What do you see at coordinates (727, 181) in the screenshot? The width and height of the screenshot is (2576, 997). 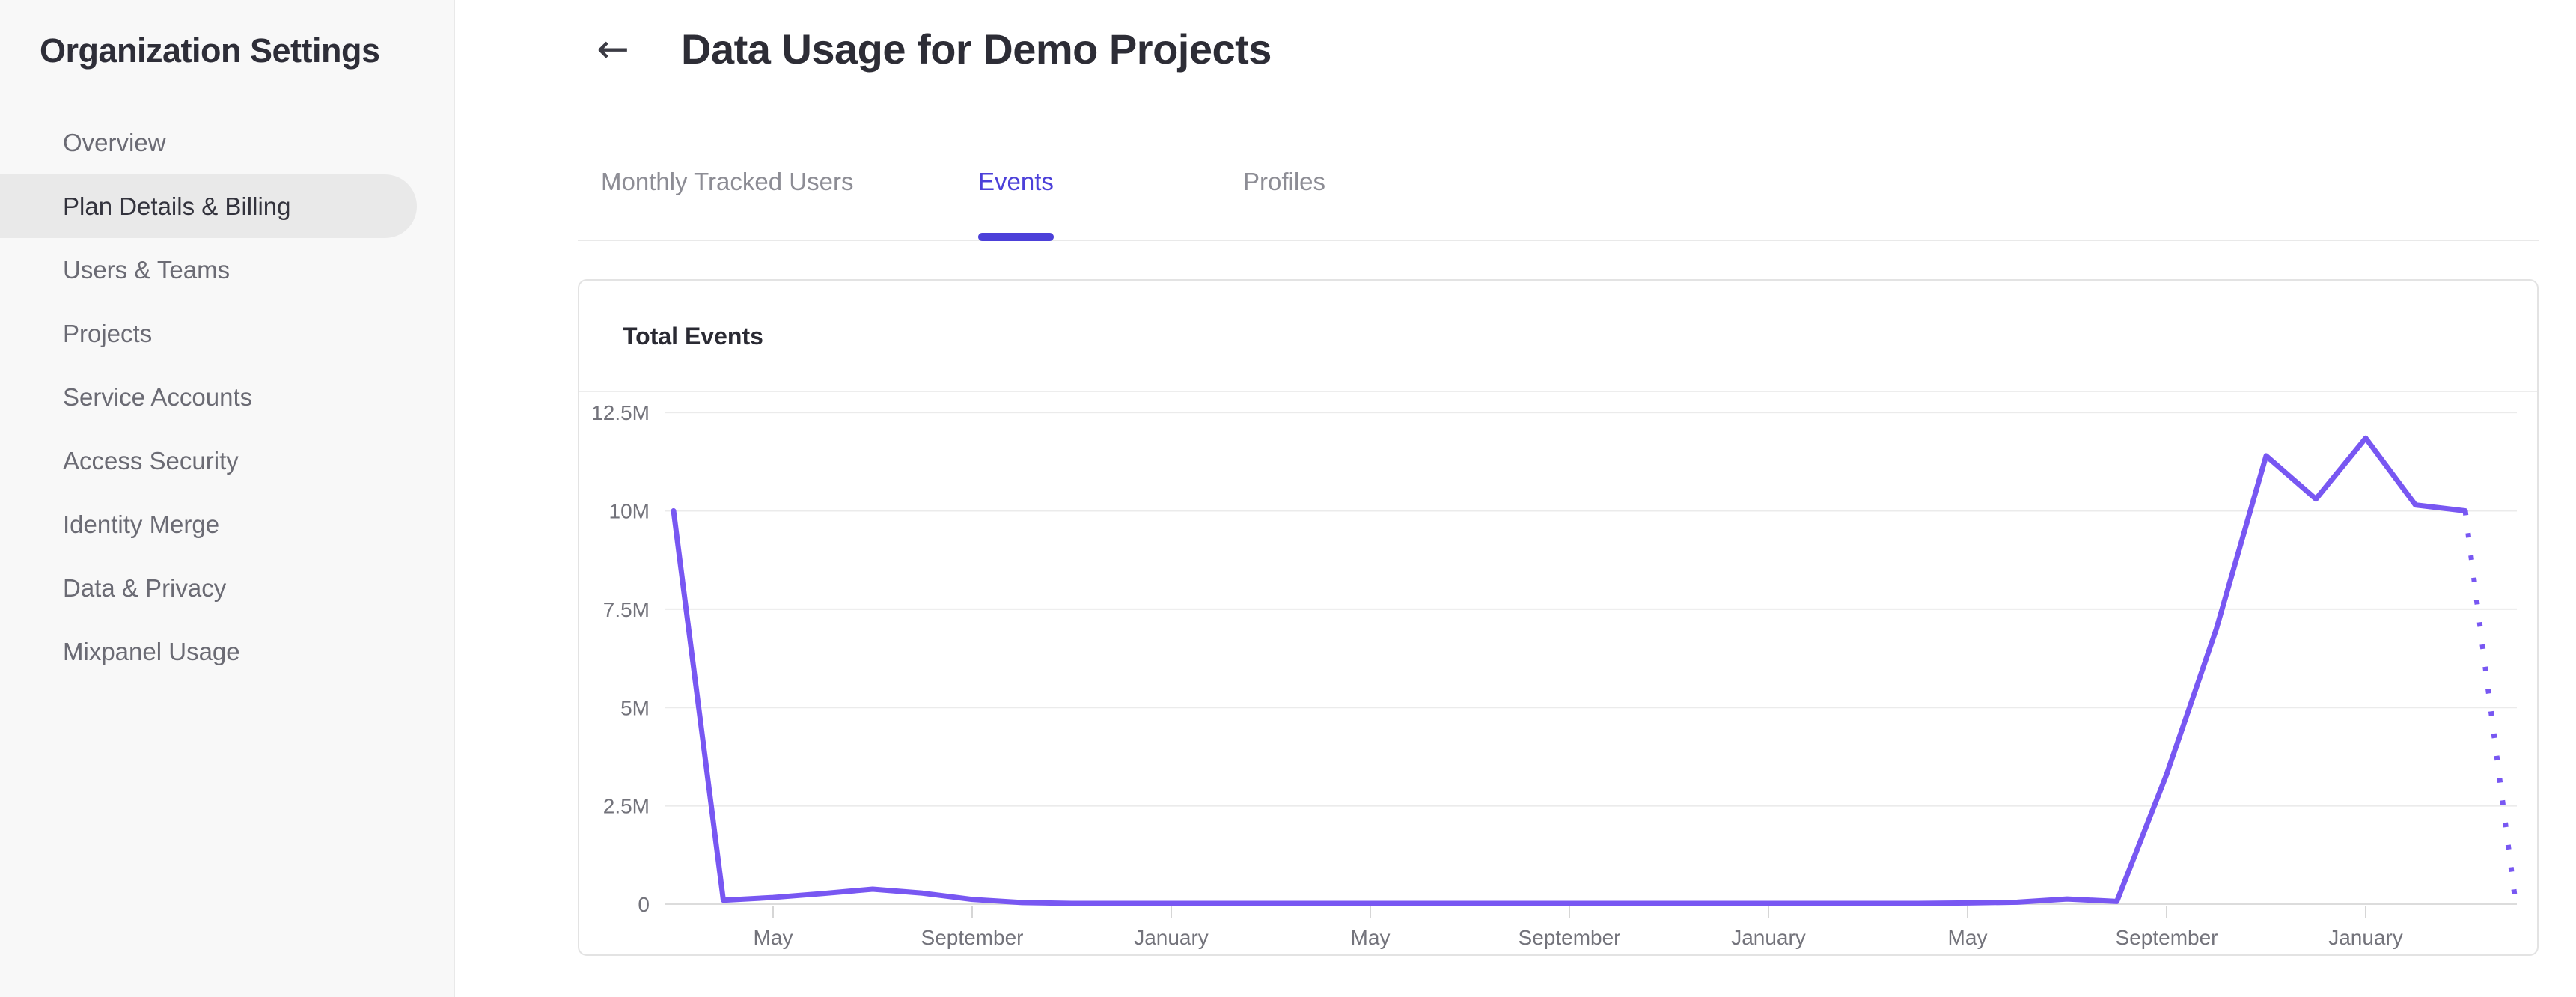 I see `tab-monthly-tracked-users: Monthly Tracked Users` at bounding box center [727, 181].